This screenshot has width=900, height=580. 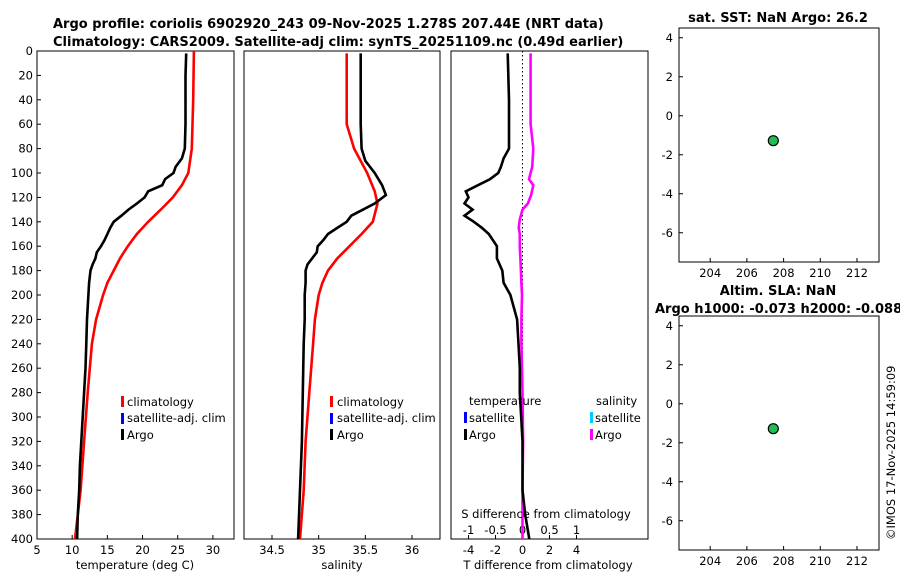 What do you see at coordinates (366, 550) in the screenshot?
I see `x-tick-label: 35.5` at bounding box center [366, 550].